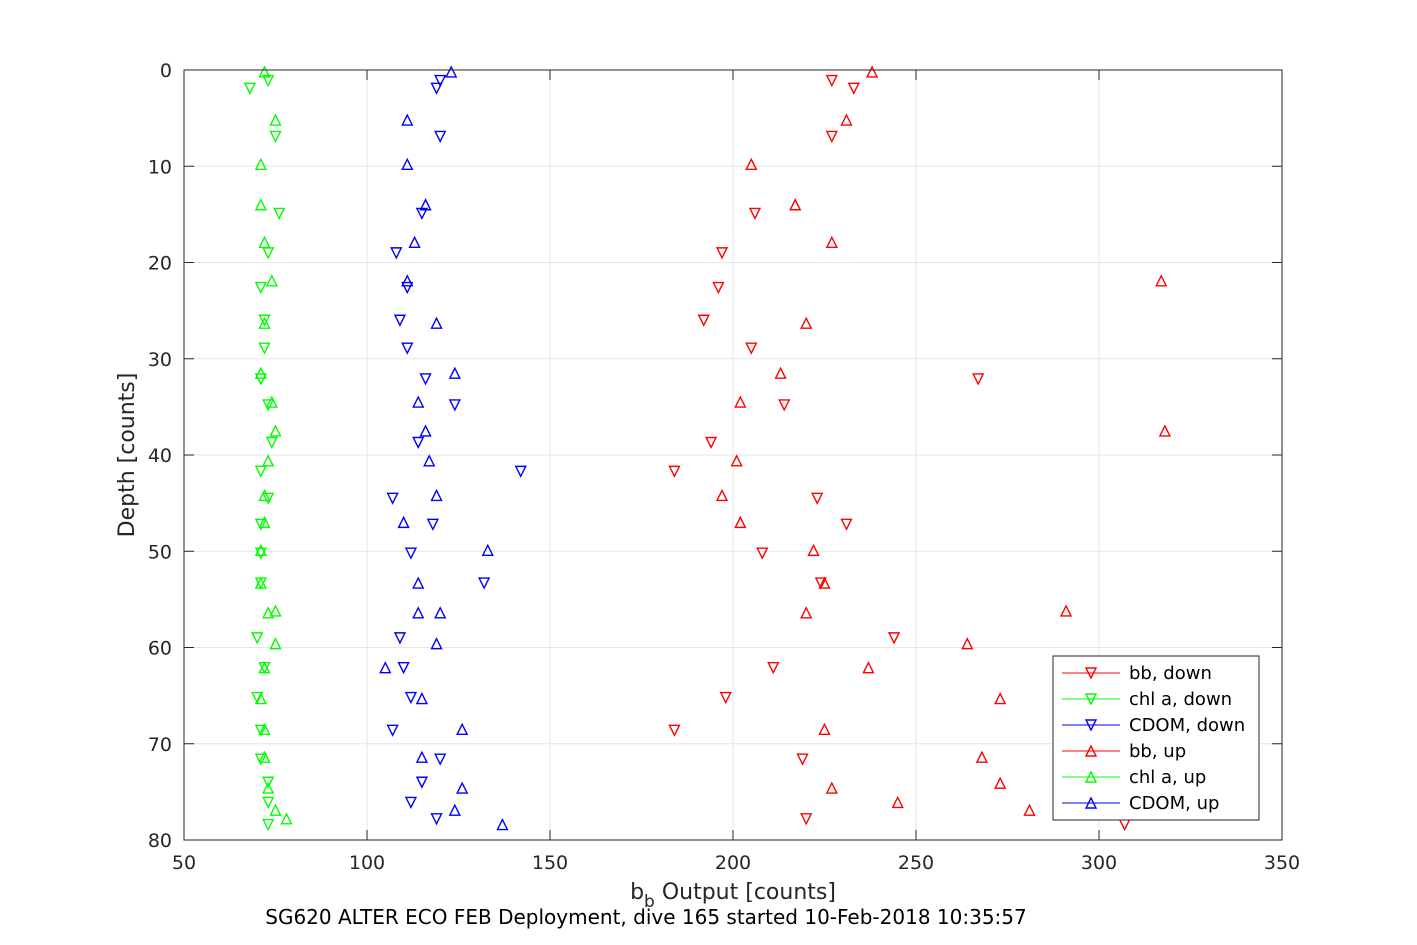 This screenshot has height=945, width=1417. I want to click on x-tick-label: 250, so click(916, 863).